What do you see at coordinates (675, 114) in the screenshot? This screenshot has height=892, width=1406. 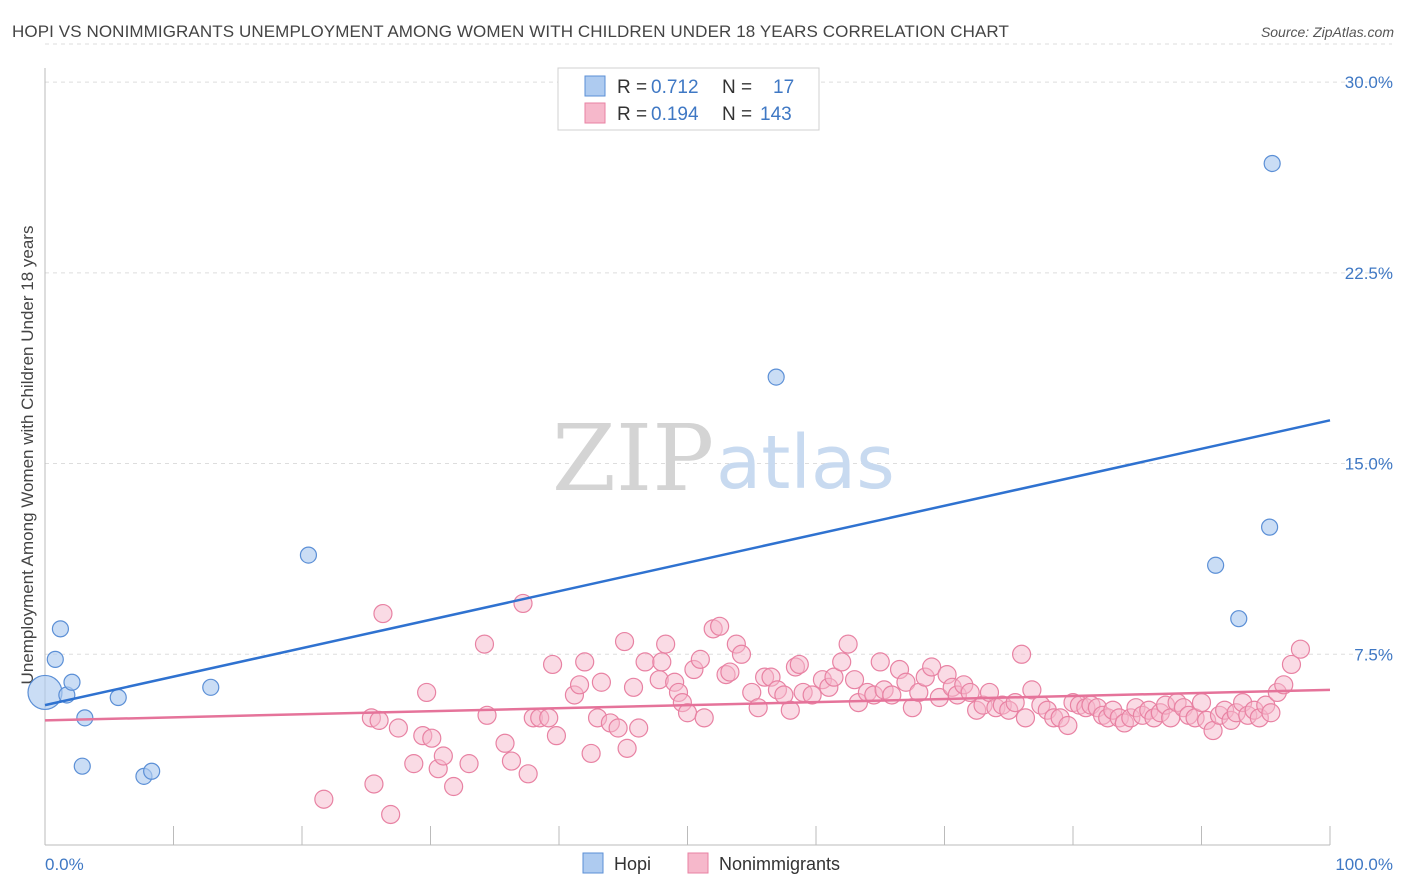 I see `legend-r-value-nonimmigrants: 0.194` at bounding box center [675, 114].